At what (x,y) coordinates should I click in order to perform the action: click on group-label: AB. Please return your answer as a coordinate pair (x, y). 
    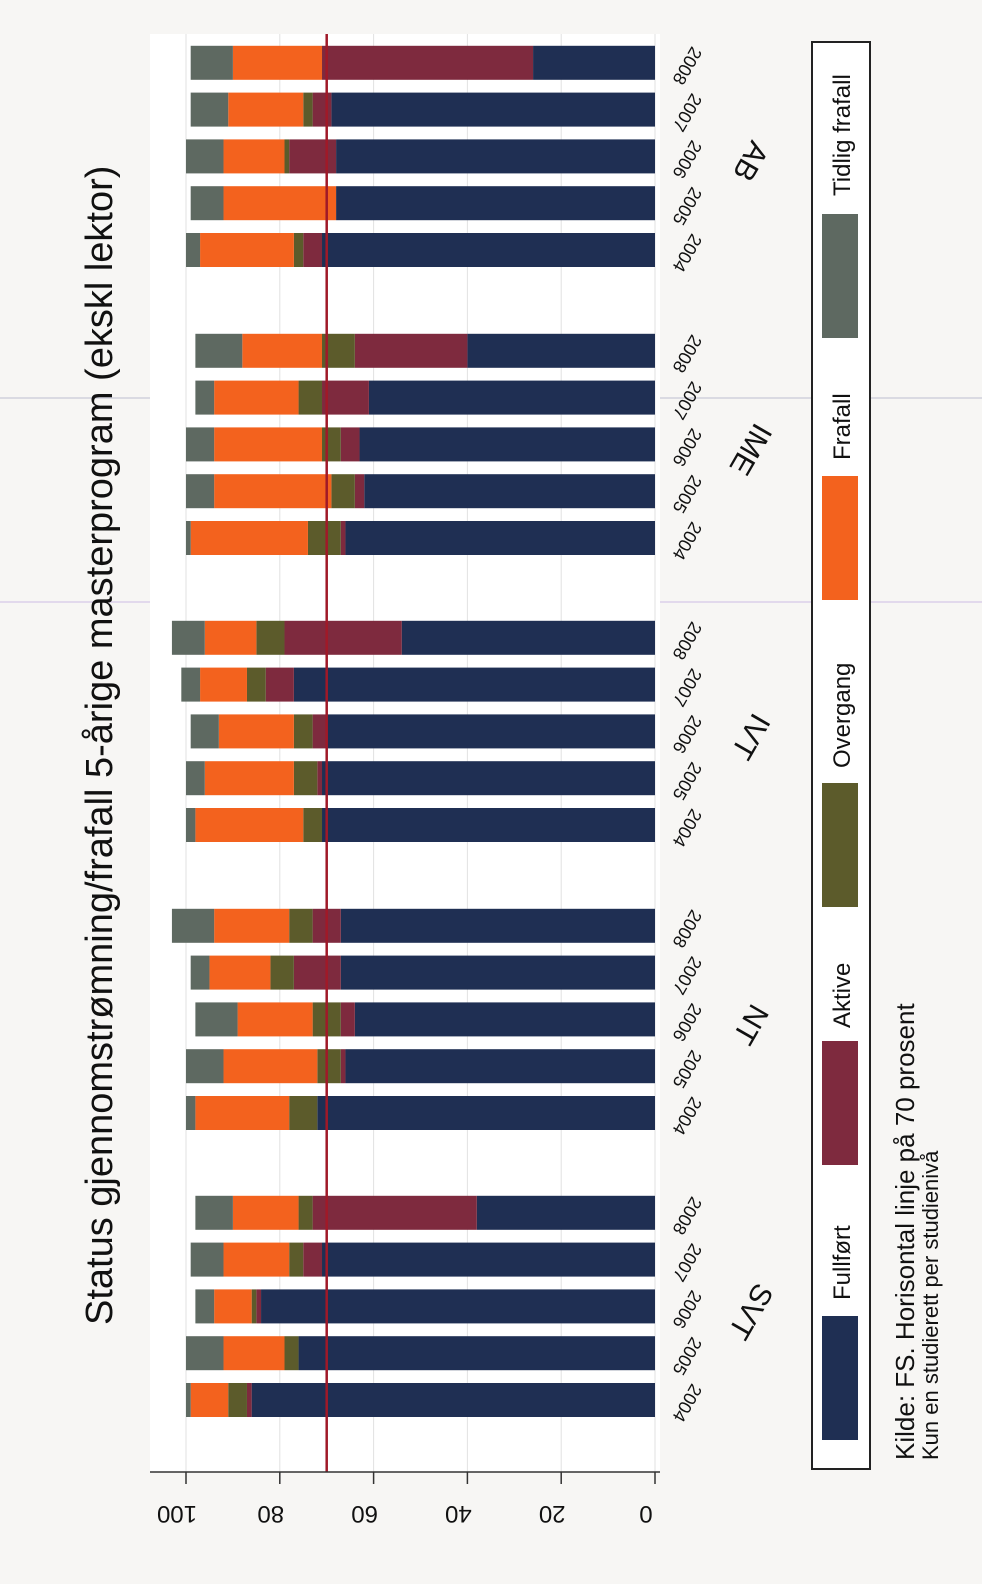
    Looking at the image, I should click on (750, 161).